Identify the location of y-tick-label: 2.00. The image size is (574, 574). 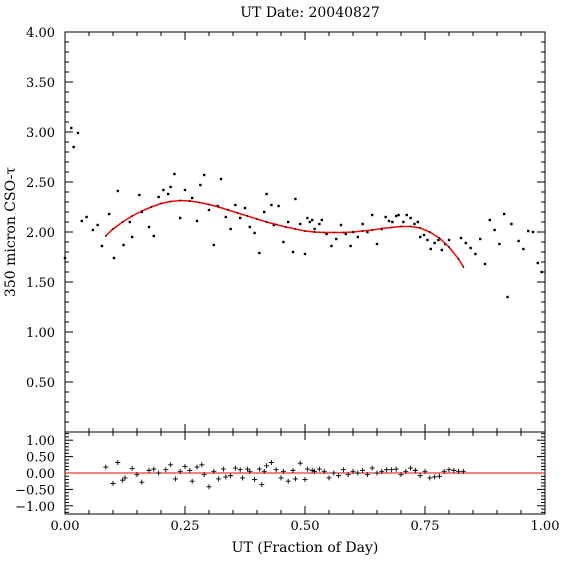
(40, 233).